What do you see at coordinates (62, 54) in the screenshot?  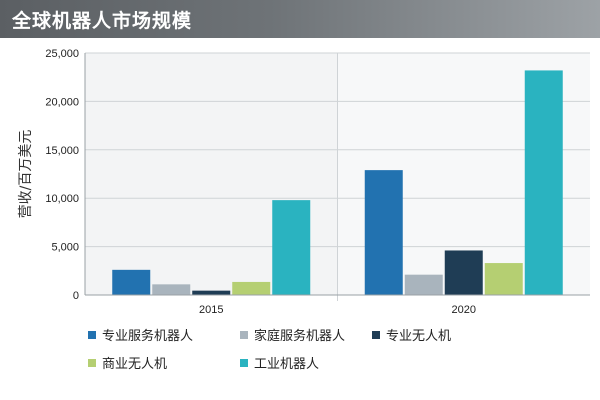 I see `y-tick-label: 25,000` at bounding box center [62, 54].